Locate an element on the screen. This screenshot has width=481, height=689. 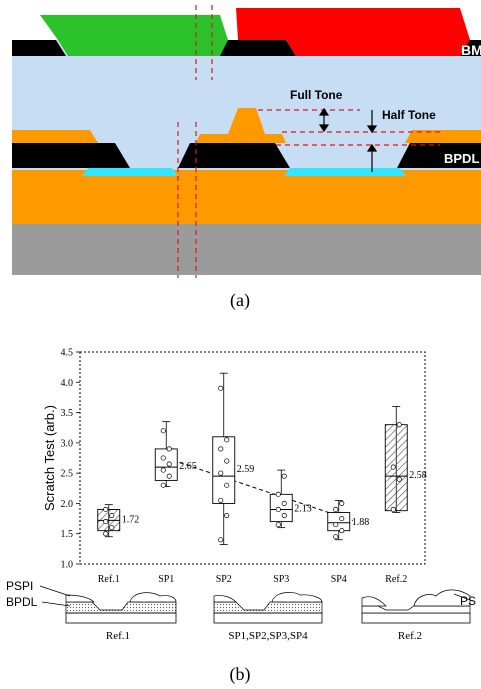
x-tick-label-4: SP4 is located at coordinates (339, 579).